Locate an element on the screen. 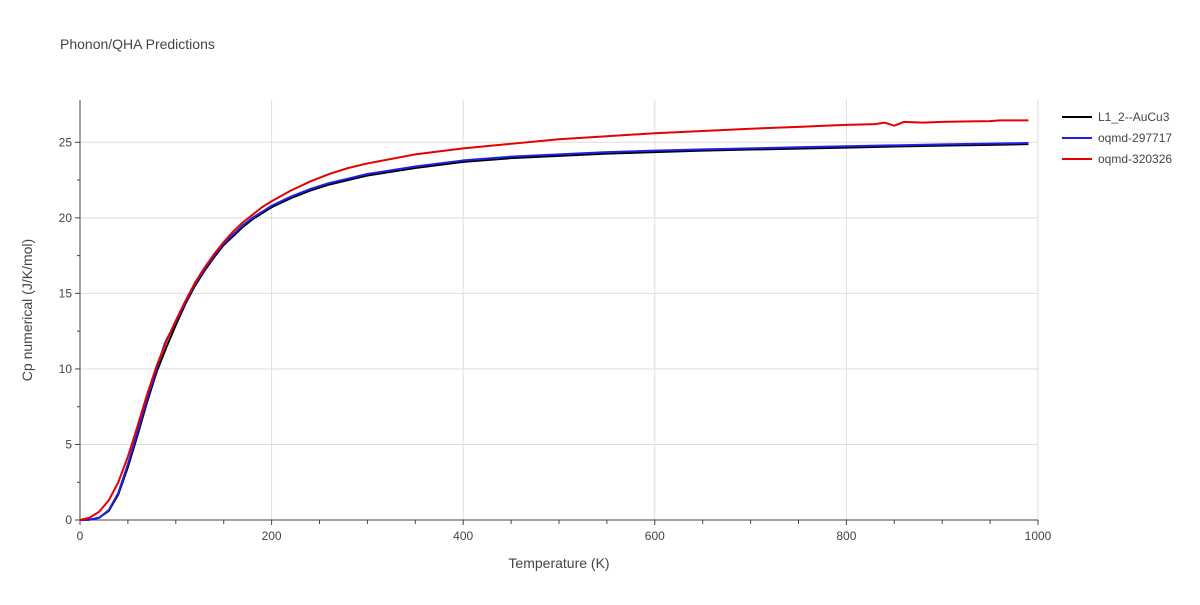 The height and width of the screenshot is (605, 1200). chart-title: Phonon/QHA Predictions is located at coordinates (137, 44).